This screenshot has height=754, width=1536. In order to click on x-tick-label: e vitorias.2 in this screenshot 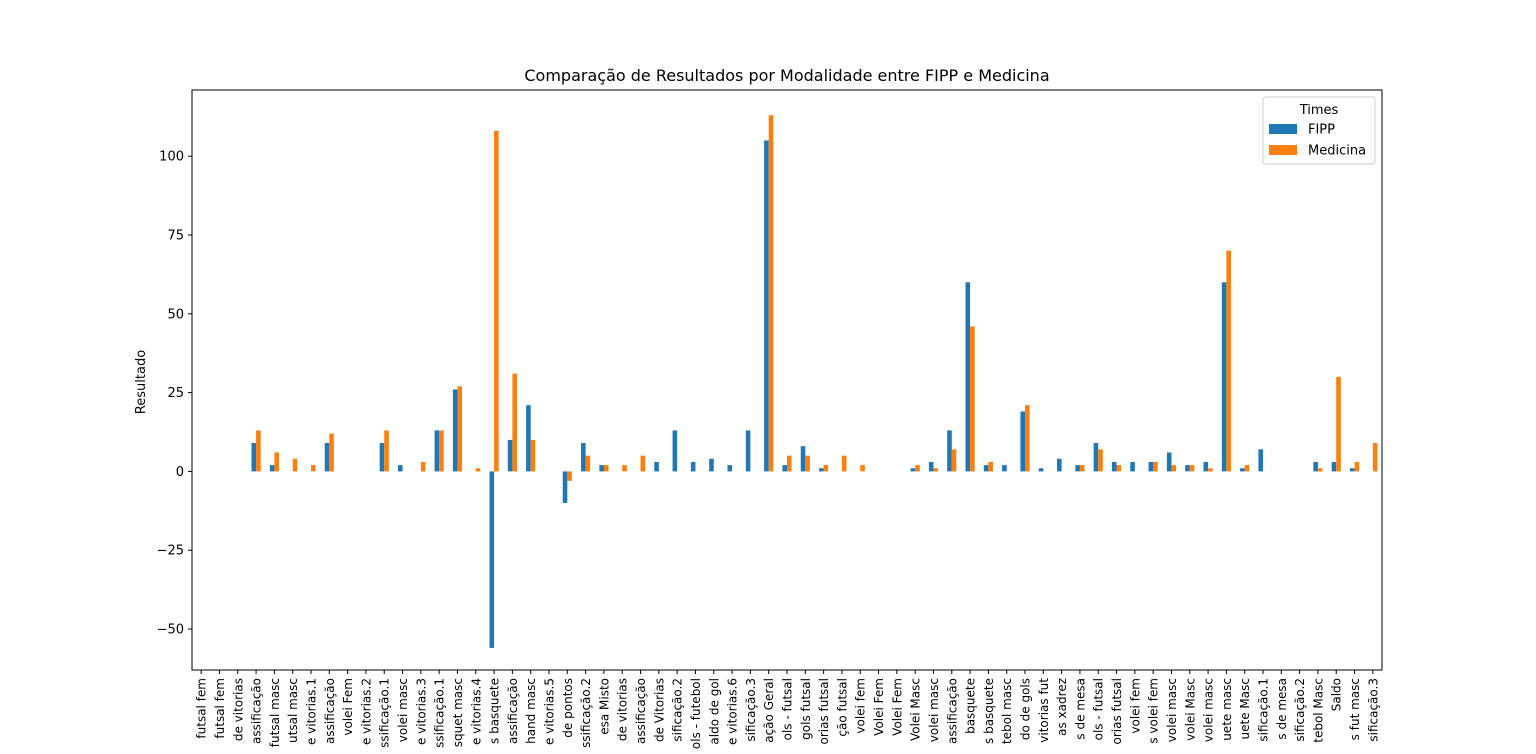, I will do `click(366, 711)`.